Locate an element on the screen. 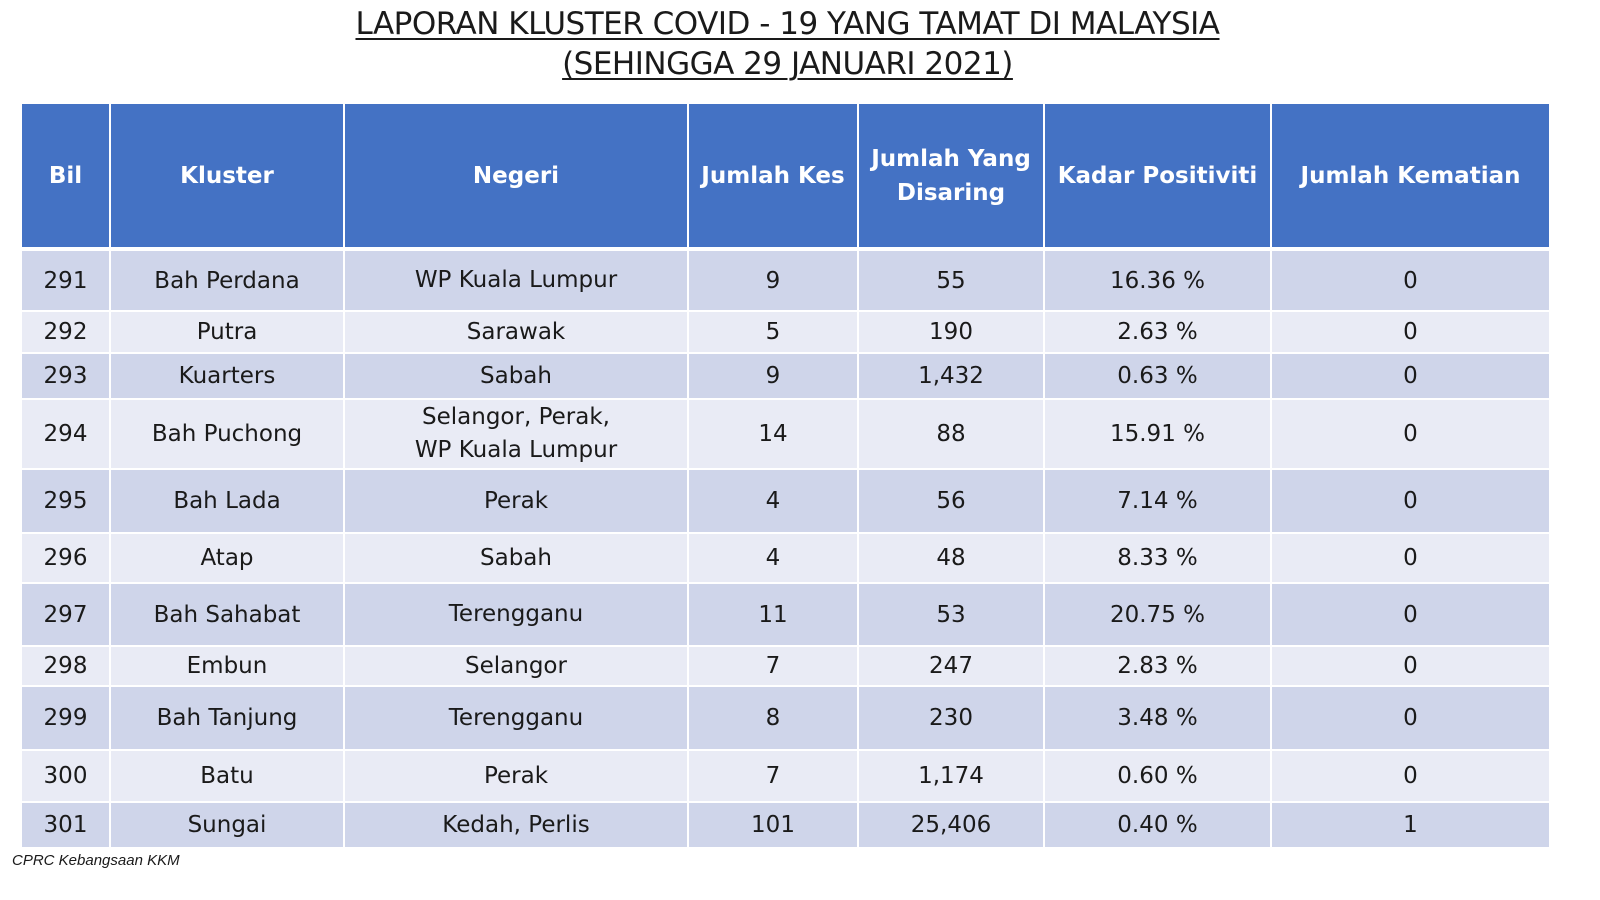 Image resolution: width=1600 pixels, height=900 pixels. cell-kadar-positiviti: 0.40 % is located at coordinates (1158, 825).